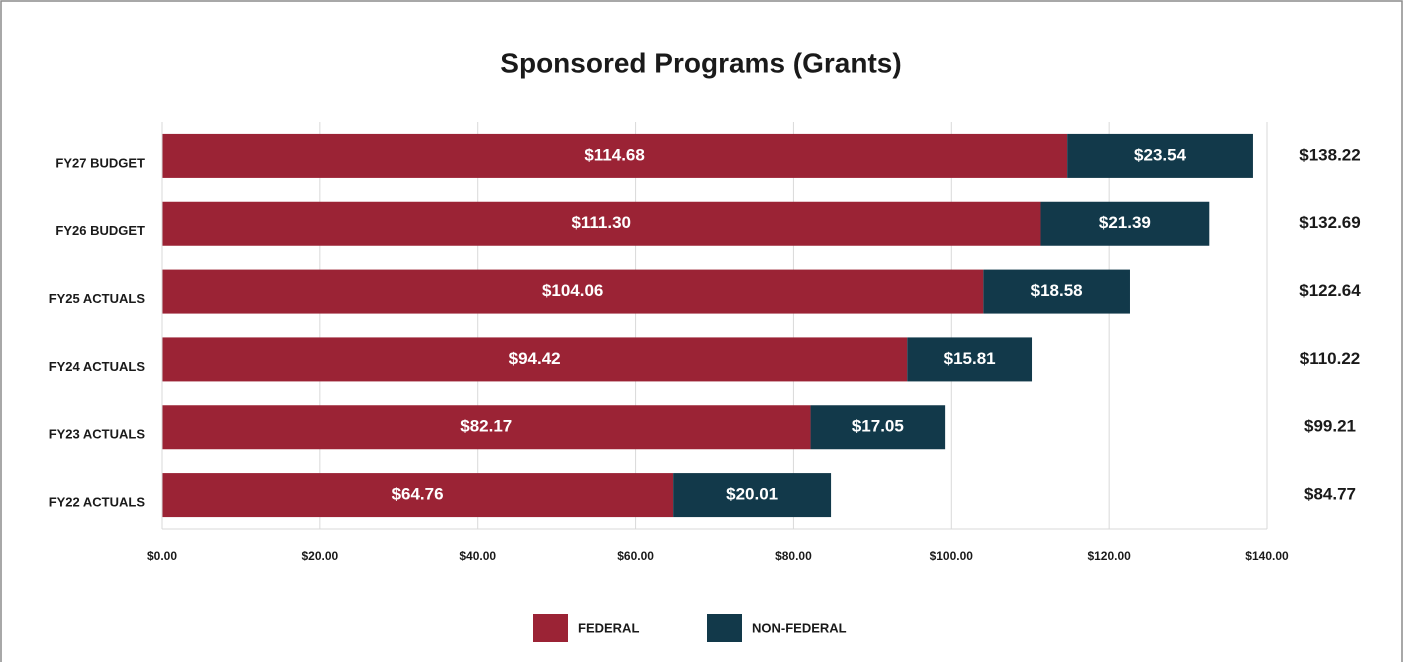  Describe the element at coordinates (793, 556) in the screenshot. I see `x-tick-label: $80.00` at that location.